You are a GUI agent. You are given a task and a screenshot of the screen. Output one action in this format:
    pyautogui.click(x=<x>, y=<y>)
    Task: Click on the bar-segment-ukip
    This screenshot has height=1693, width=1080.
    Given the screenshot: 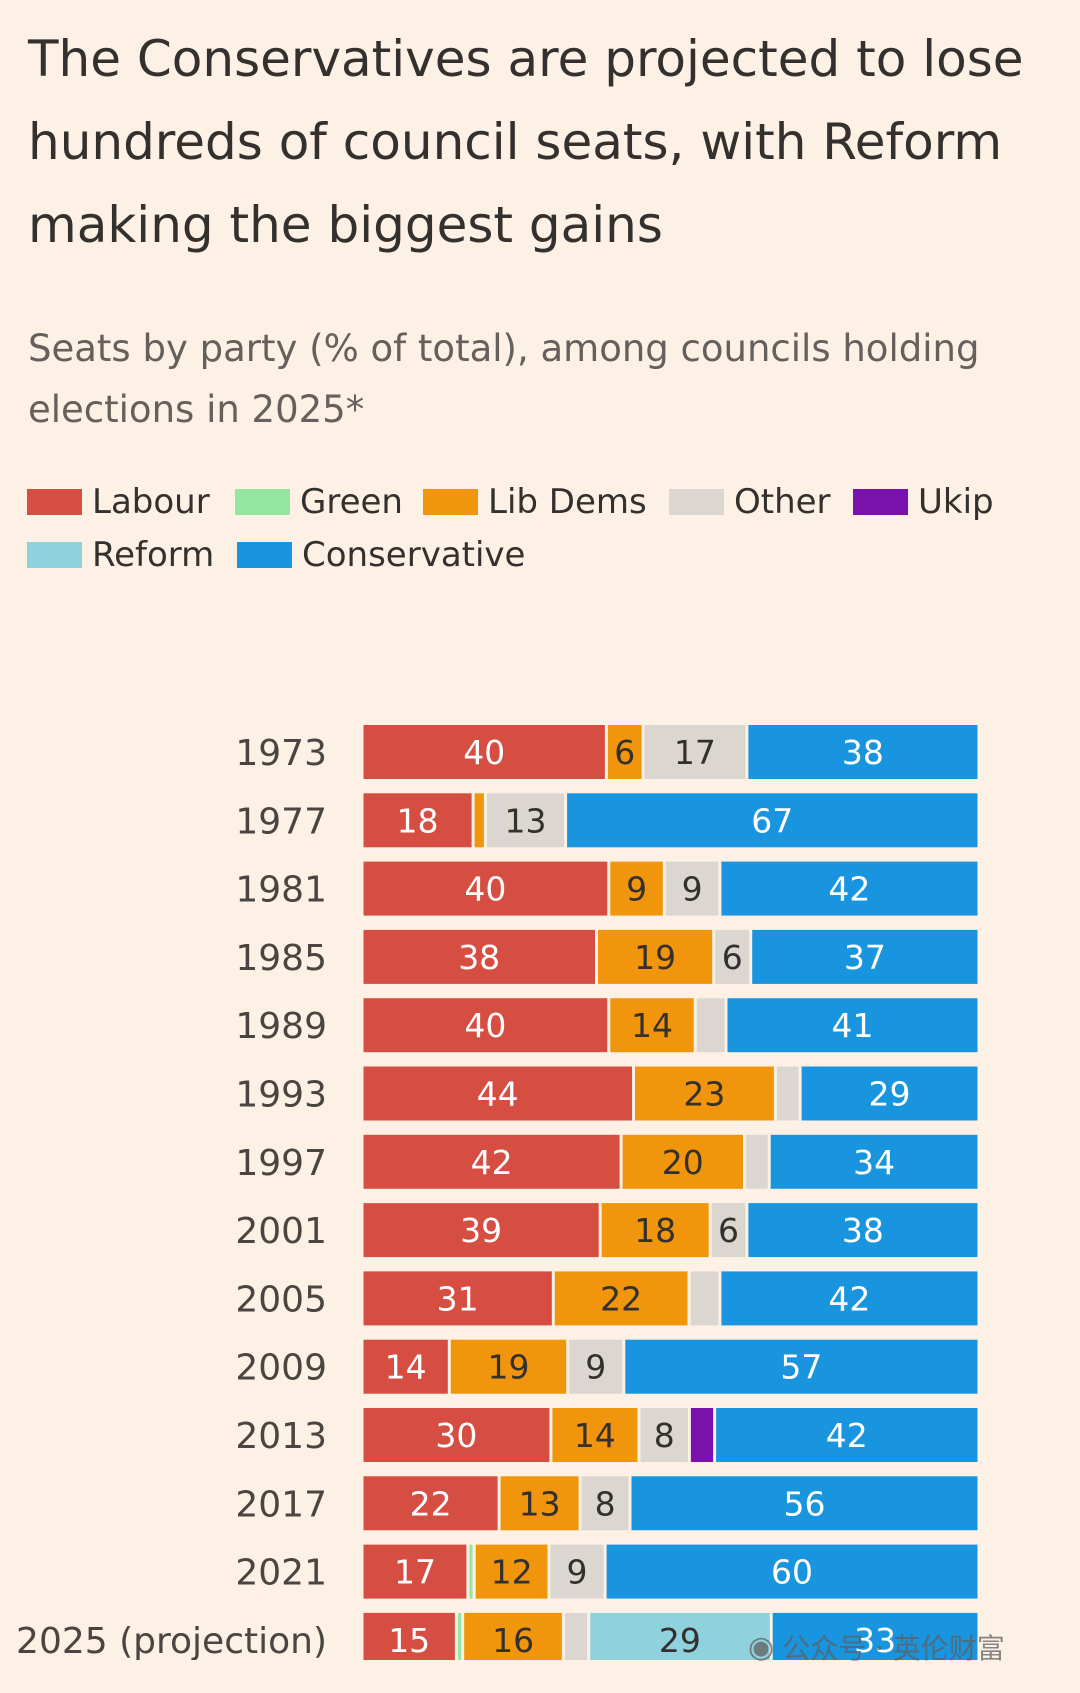 What is the action you would take?
    pyautogui.click(x=702, y=1435)
    